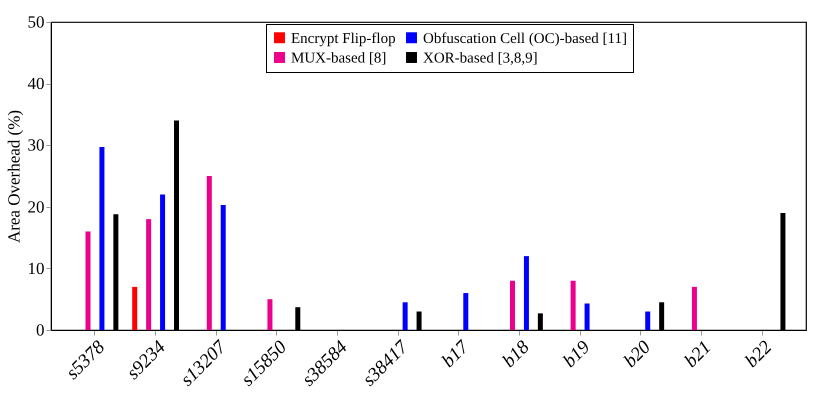  Describe the element at coordinates (36, 84) in the screenshot. I see `y-tick-label: 40` at that location.